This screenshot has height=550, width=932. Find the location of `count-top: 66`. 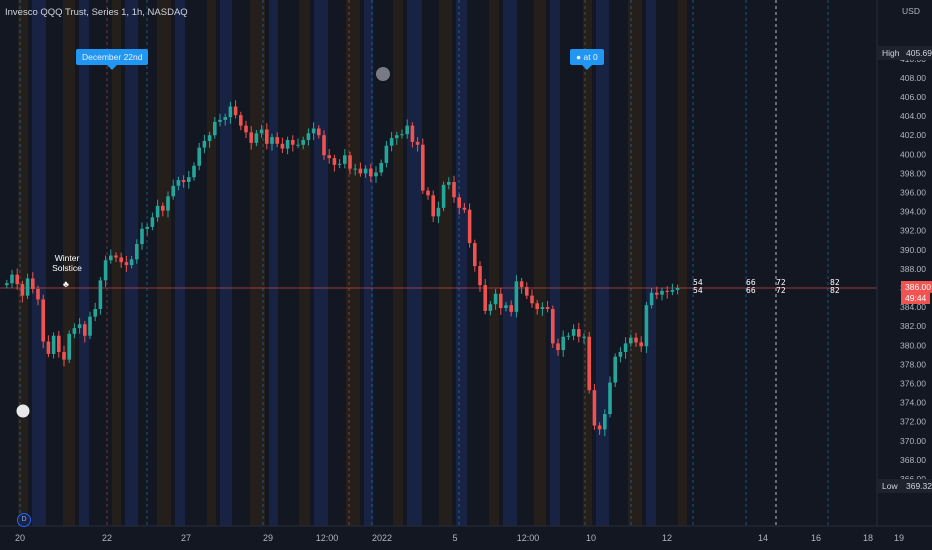

count-top: 66 is located at coordinates (751, 282).